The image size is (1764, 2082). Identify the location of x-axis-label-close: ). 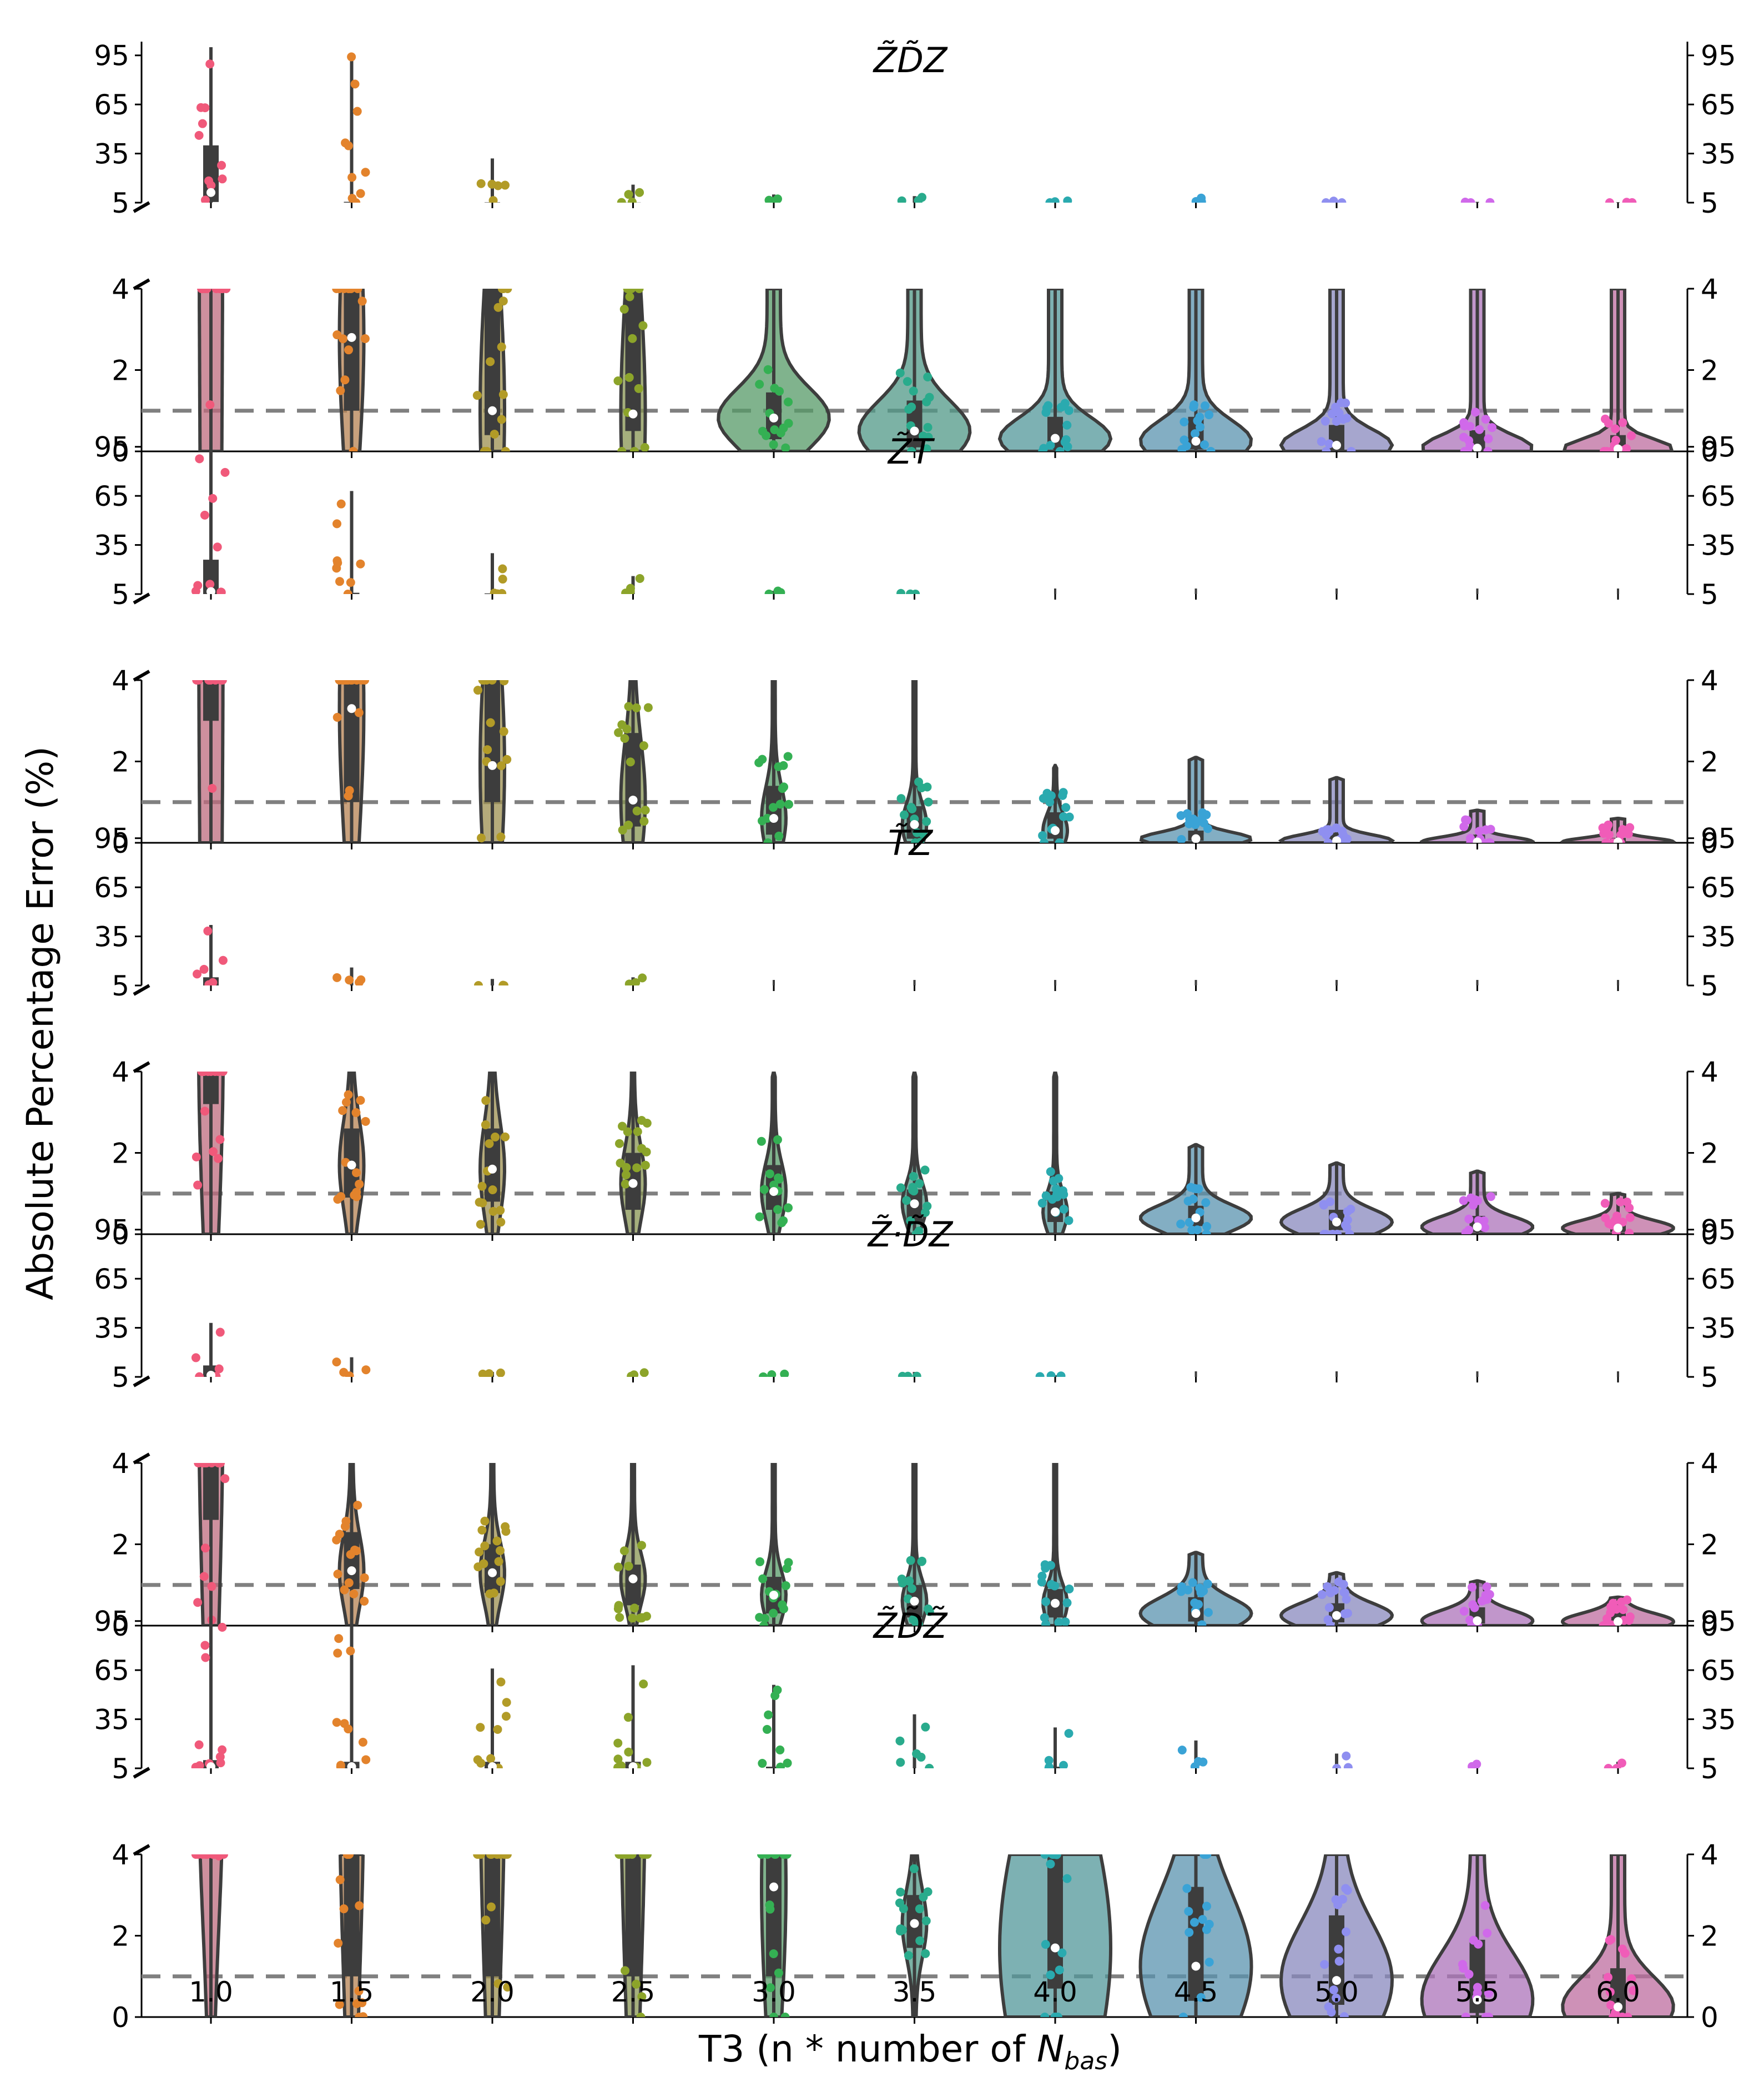
(1114, 2049).